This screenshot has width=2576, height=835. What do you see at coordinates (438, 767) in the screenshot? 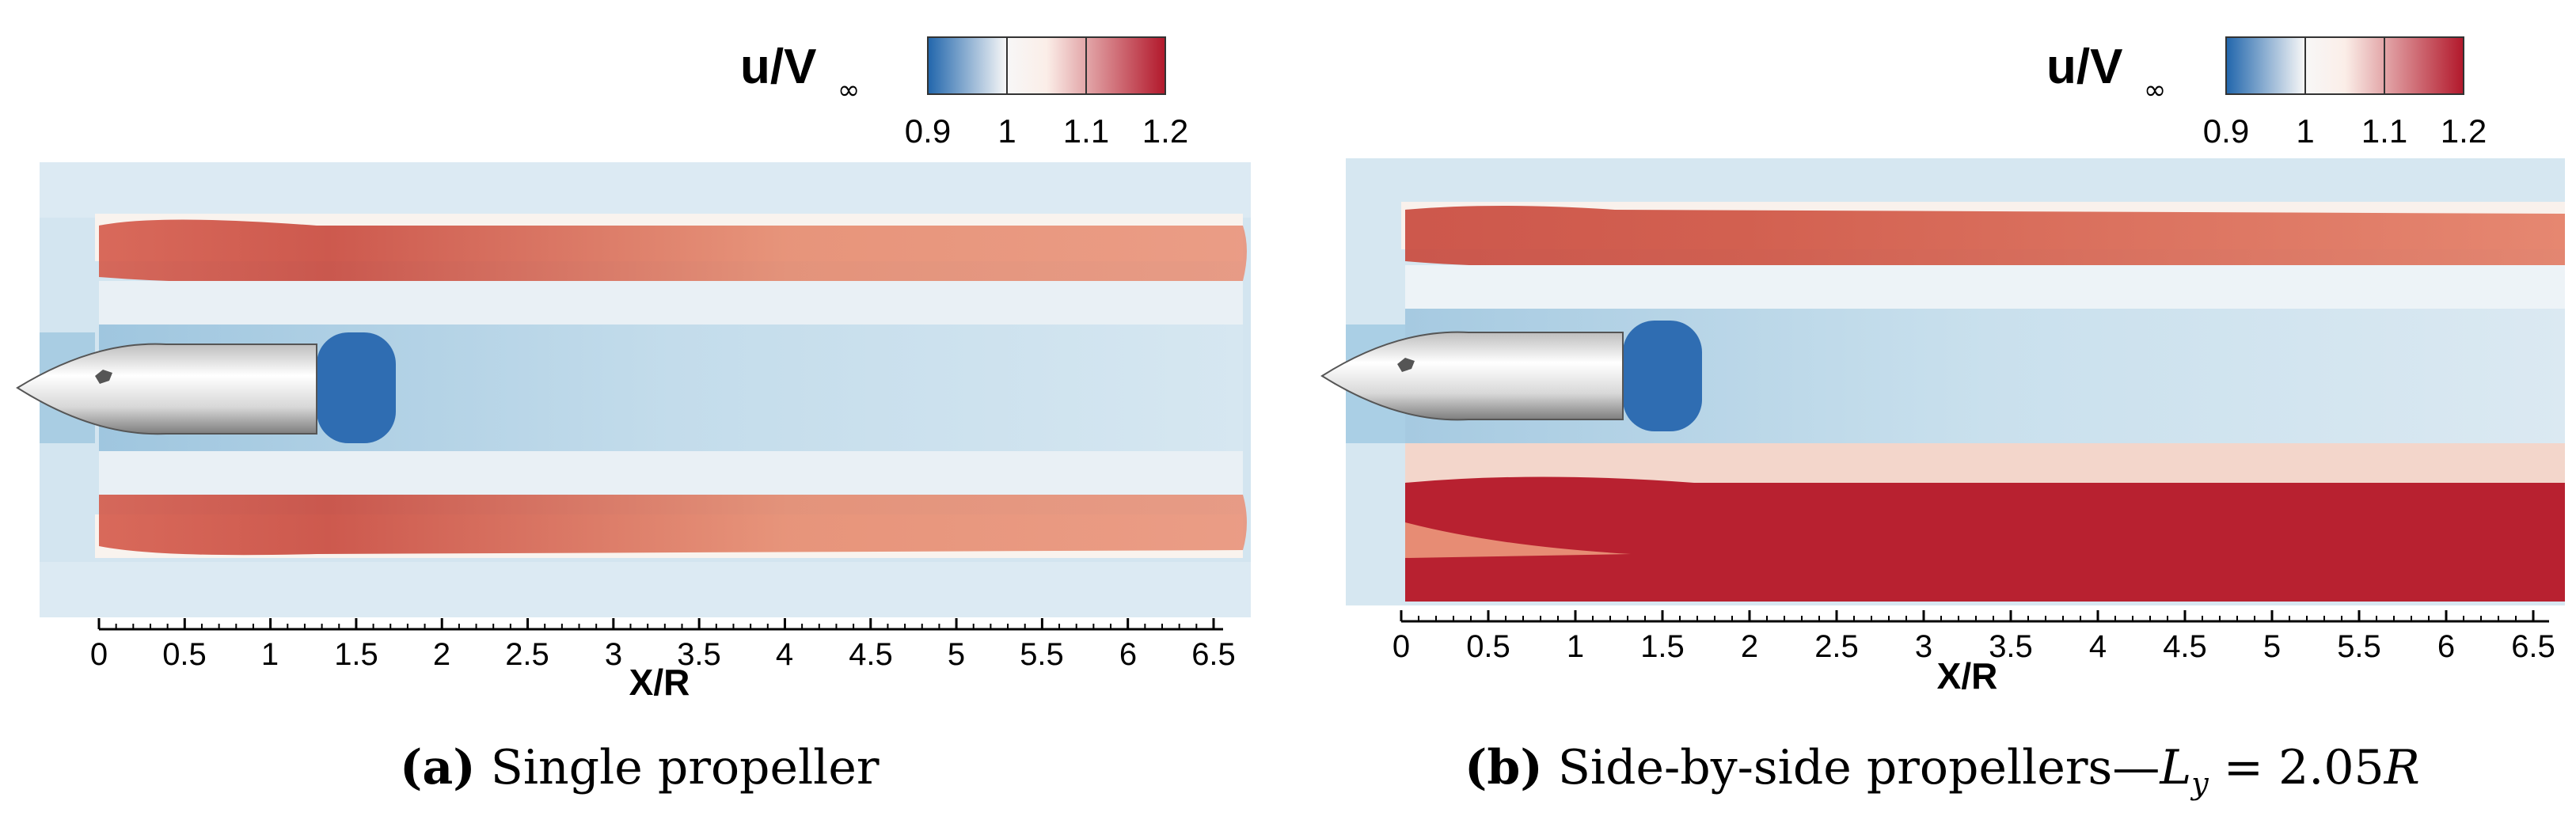
I see `caption-tag: (a)` at bounding box center [438, 767].